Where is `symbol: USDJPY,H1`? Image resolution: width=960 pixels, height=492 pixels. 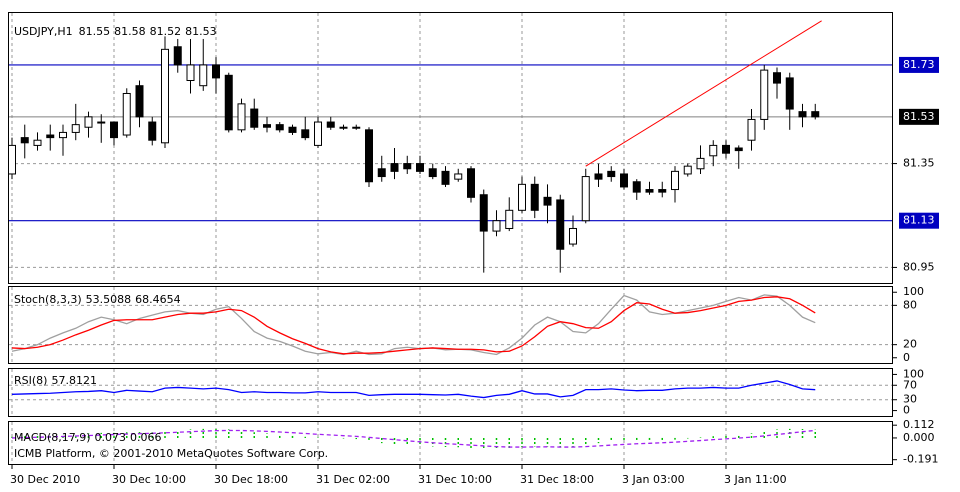
symbol: USDJPY,H1 is located at coordinates (43, 31).